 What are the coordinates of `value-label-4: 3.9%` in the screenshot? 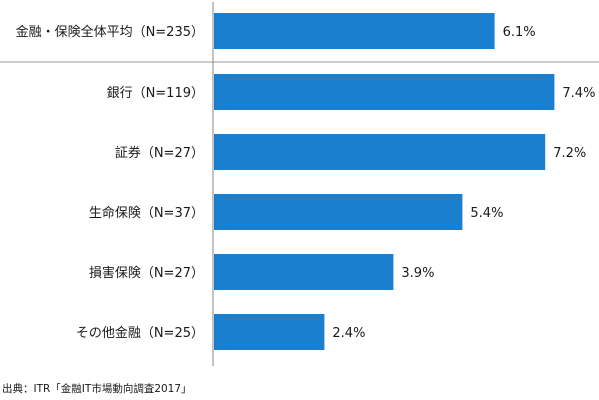 It's located at (417, 273).